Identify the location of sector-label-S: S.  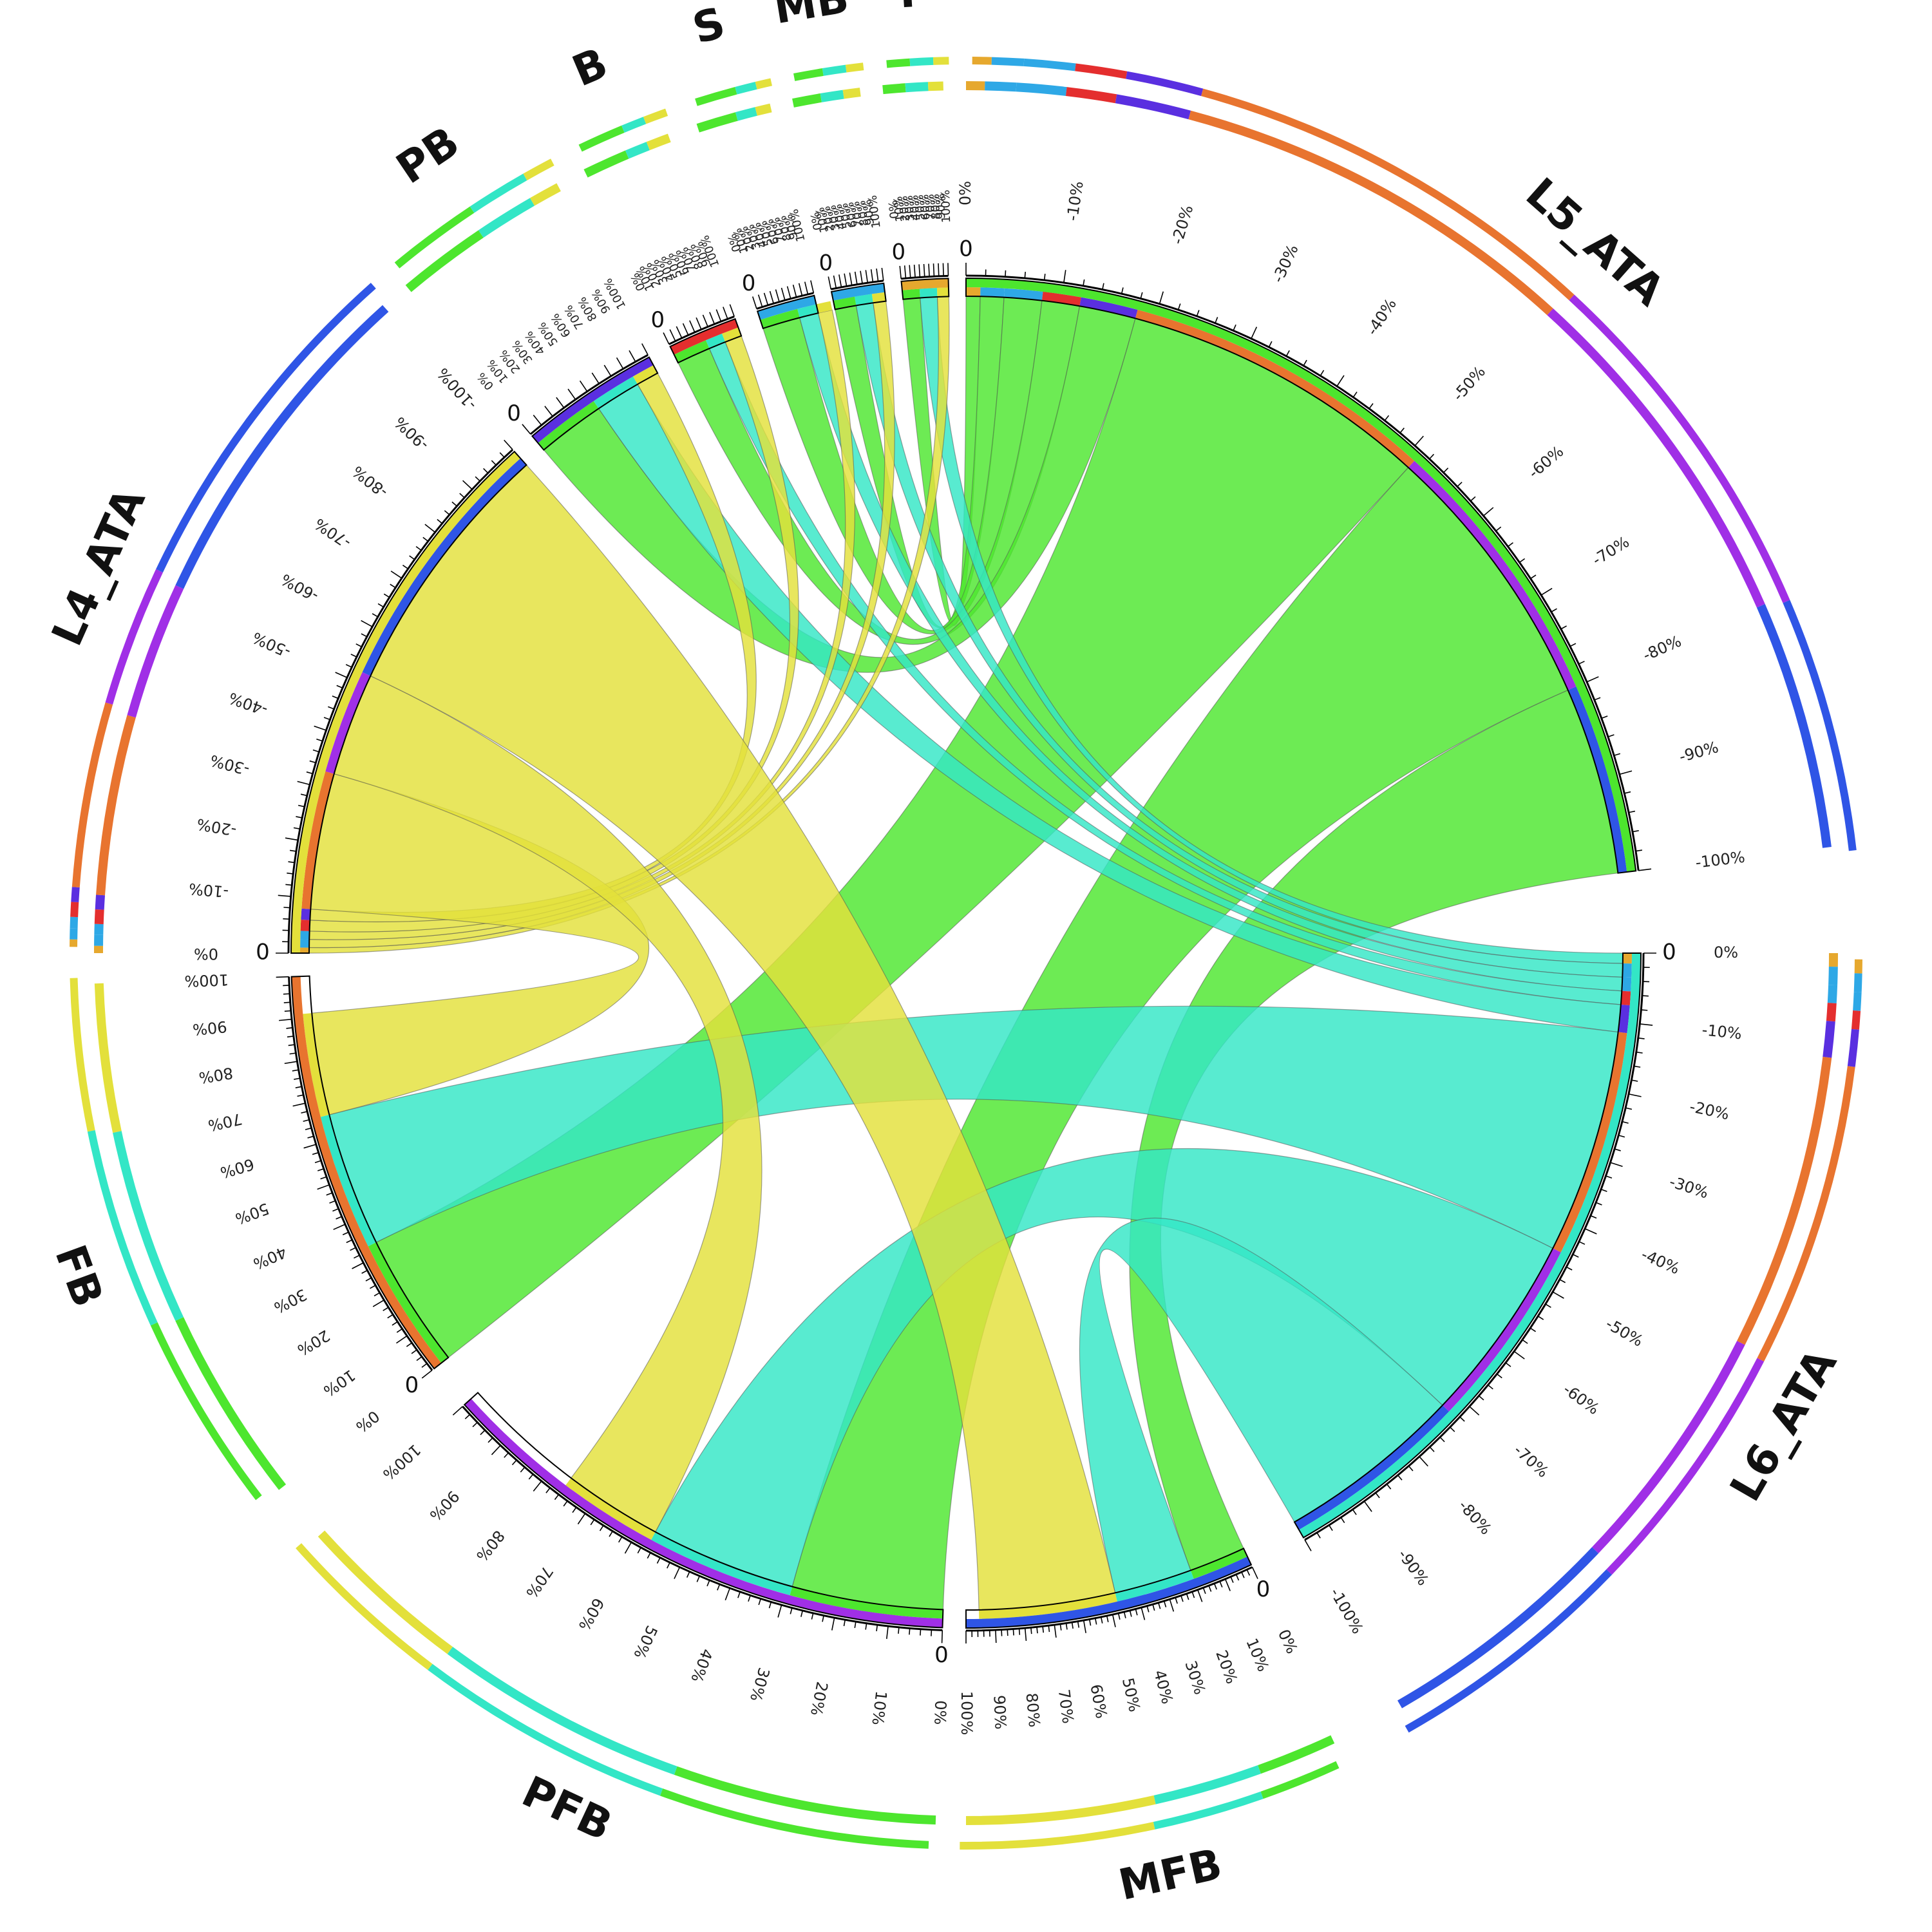
(709, 26).